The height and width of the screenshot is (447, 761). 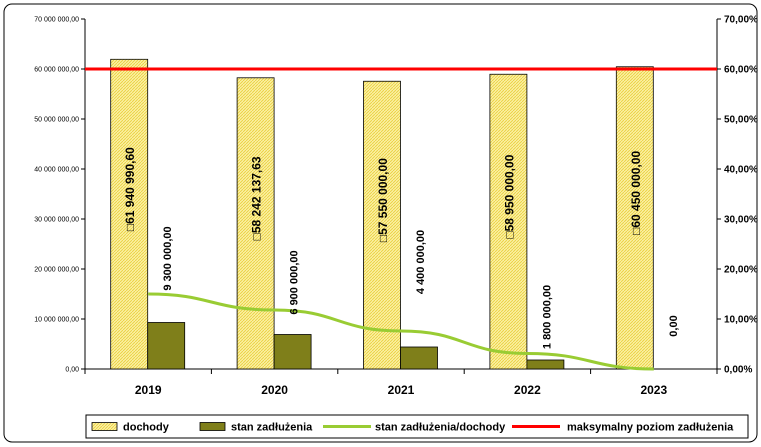 What do you see at coordinates (168, 258) in the screenshot?
I see `data-label-stan-zadluzenia: 9 300 000,00` at bounding box center [168, 258].